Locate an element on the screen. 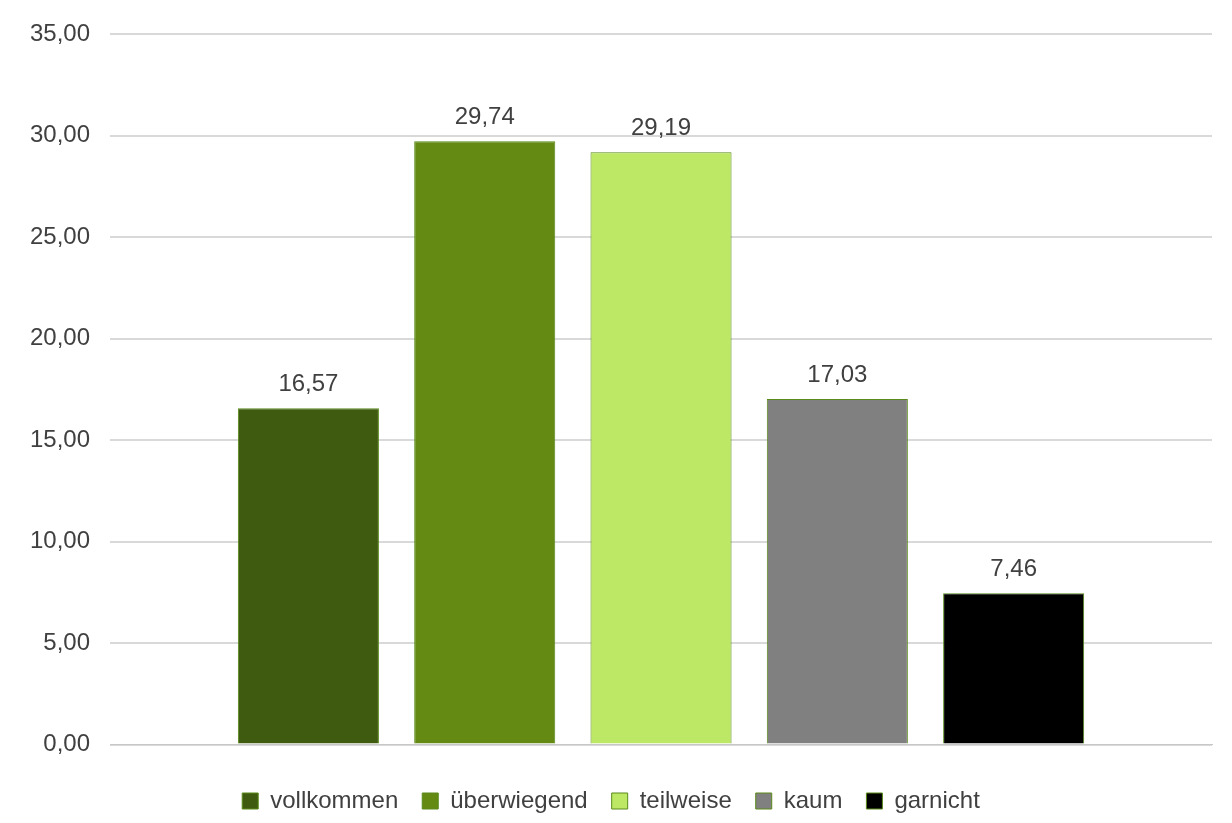 The height and width of the screenshot is (823, 1232). y-tick-label: 30,00 is located at coordinates (60, 134).